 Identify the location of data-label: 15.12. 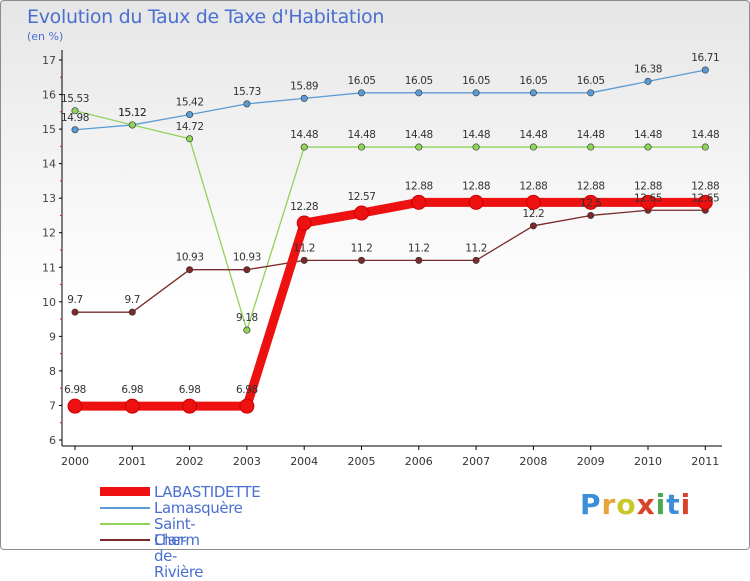
(132, 113).